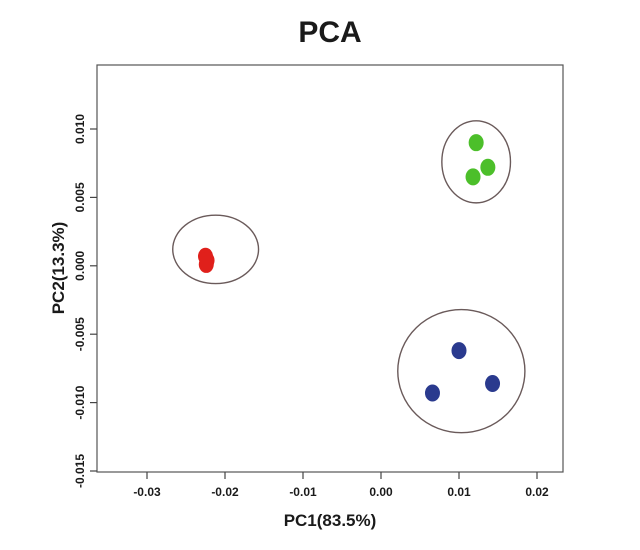 The width and height of the screenshot is (640, 550). I want to click on chart-title: PCA, so click(329, 32).